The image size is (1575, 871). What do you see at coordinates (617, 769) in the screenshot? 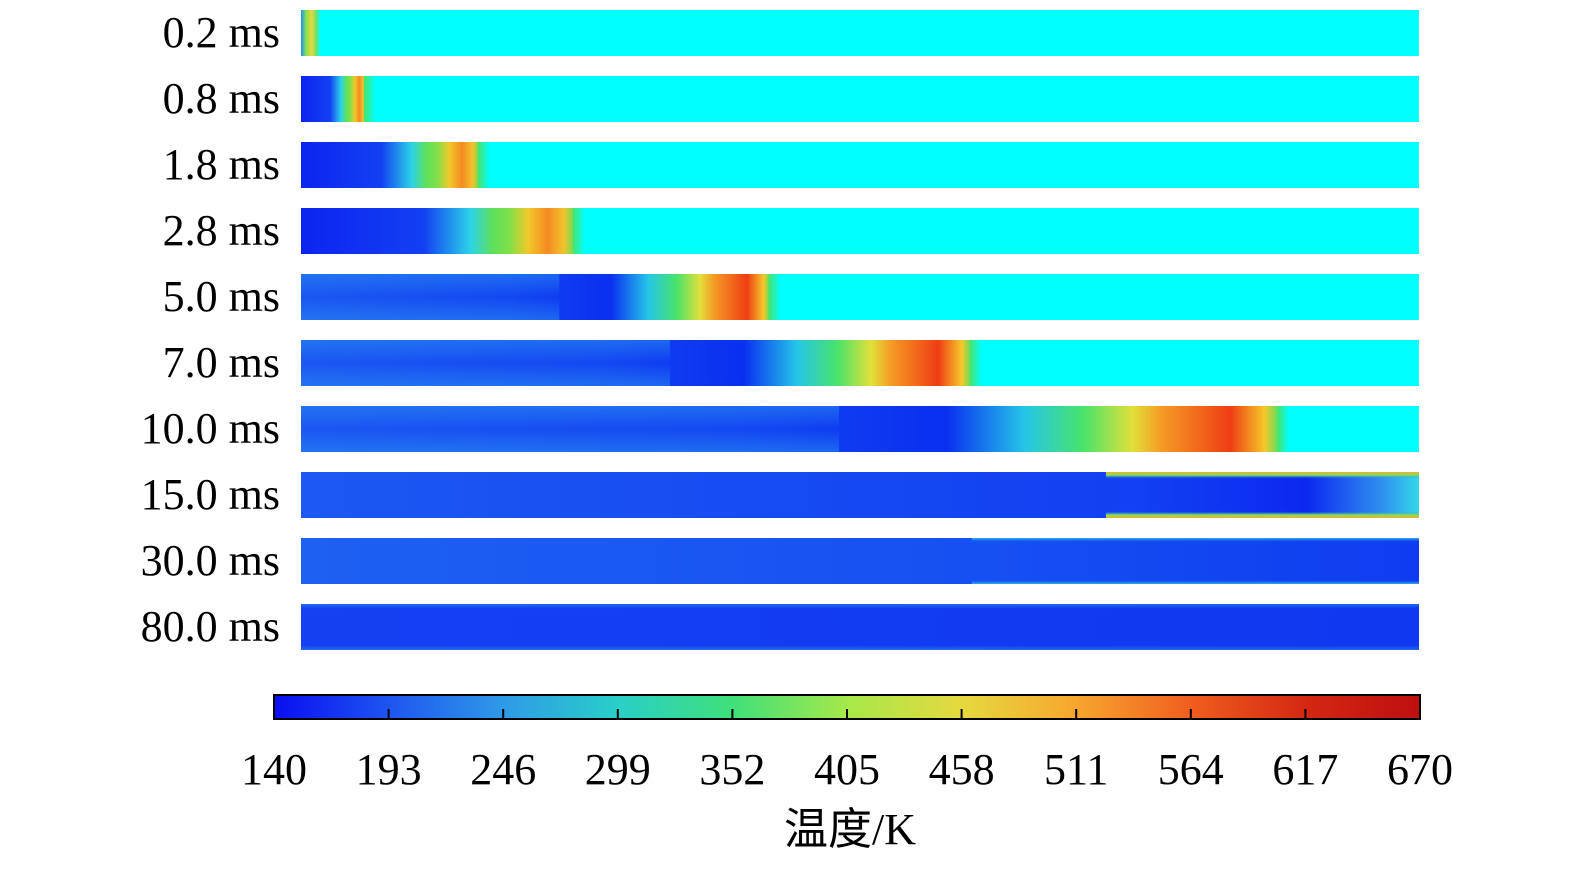
I see `colorbar-tick-label: 299` at bounding box center [617, 769].